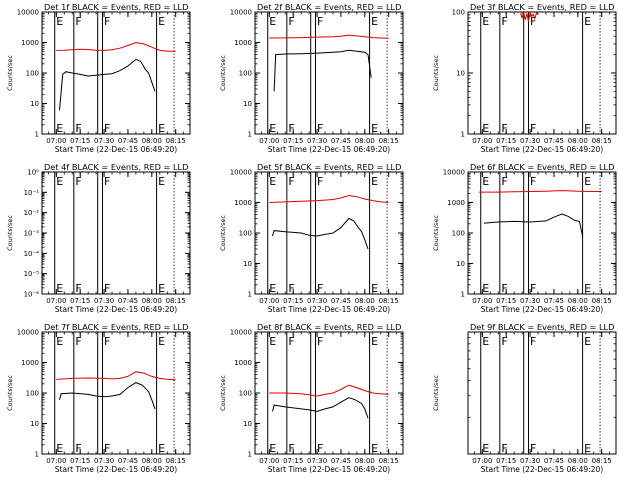 The height and width of the screenshot is (480, 640). What do you see at coordinates (329, 7) in the screenshot?
I see `plot-title: Det 2f BLACK = Events, RED = LLD` at bounding box center [329, 7].